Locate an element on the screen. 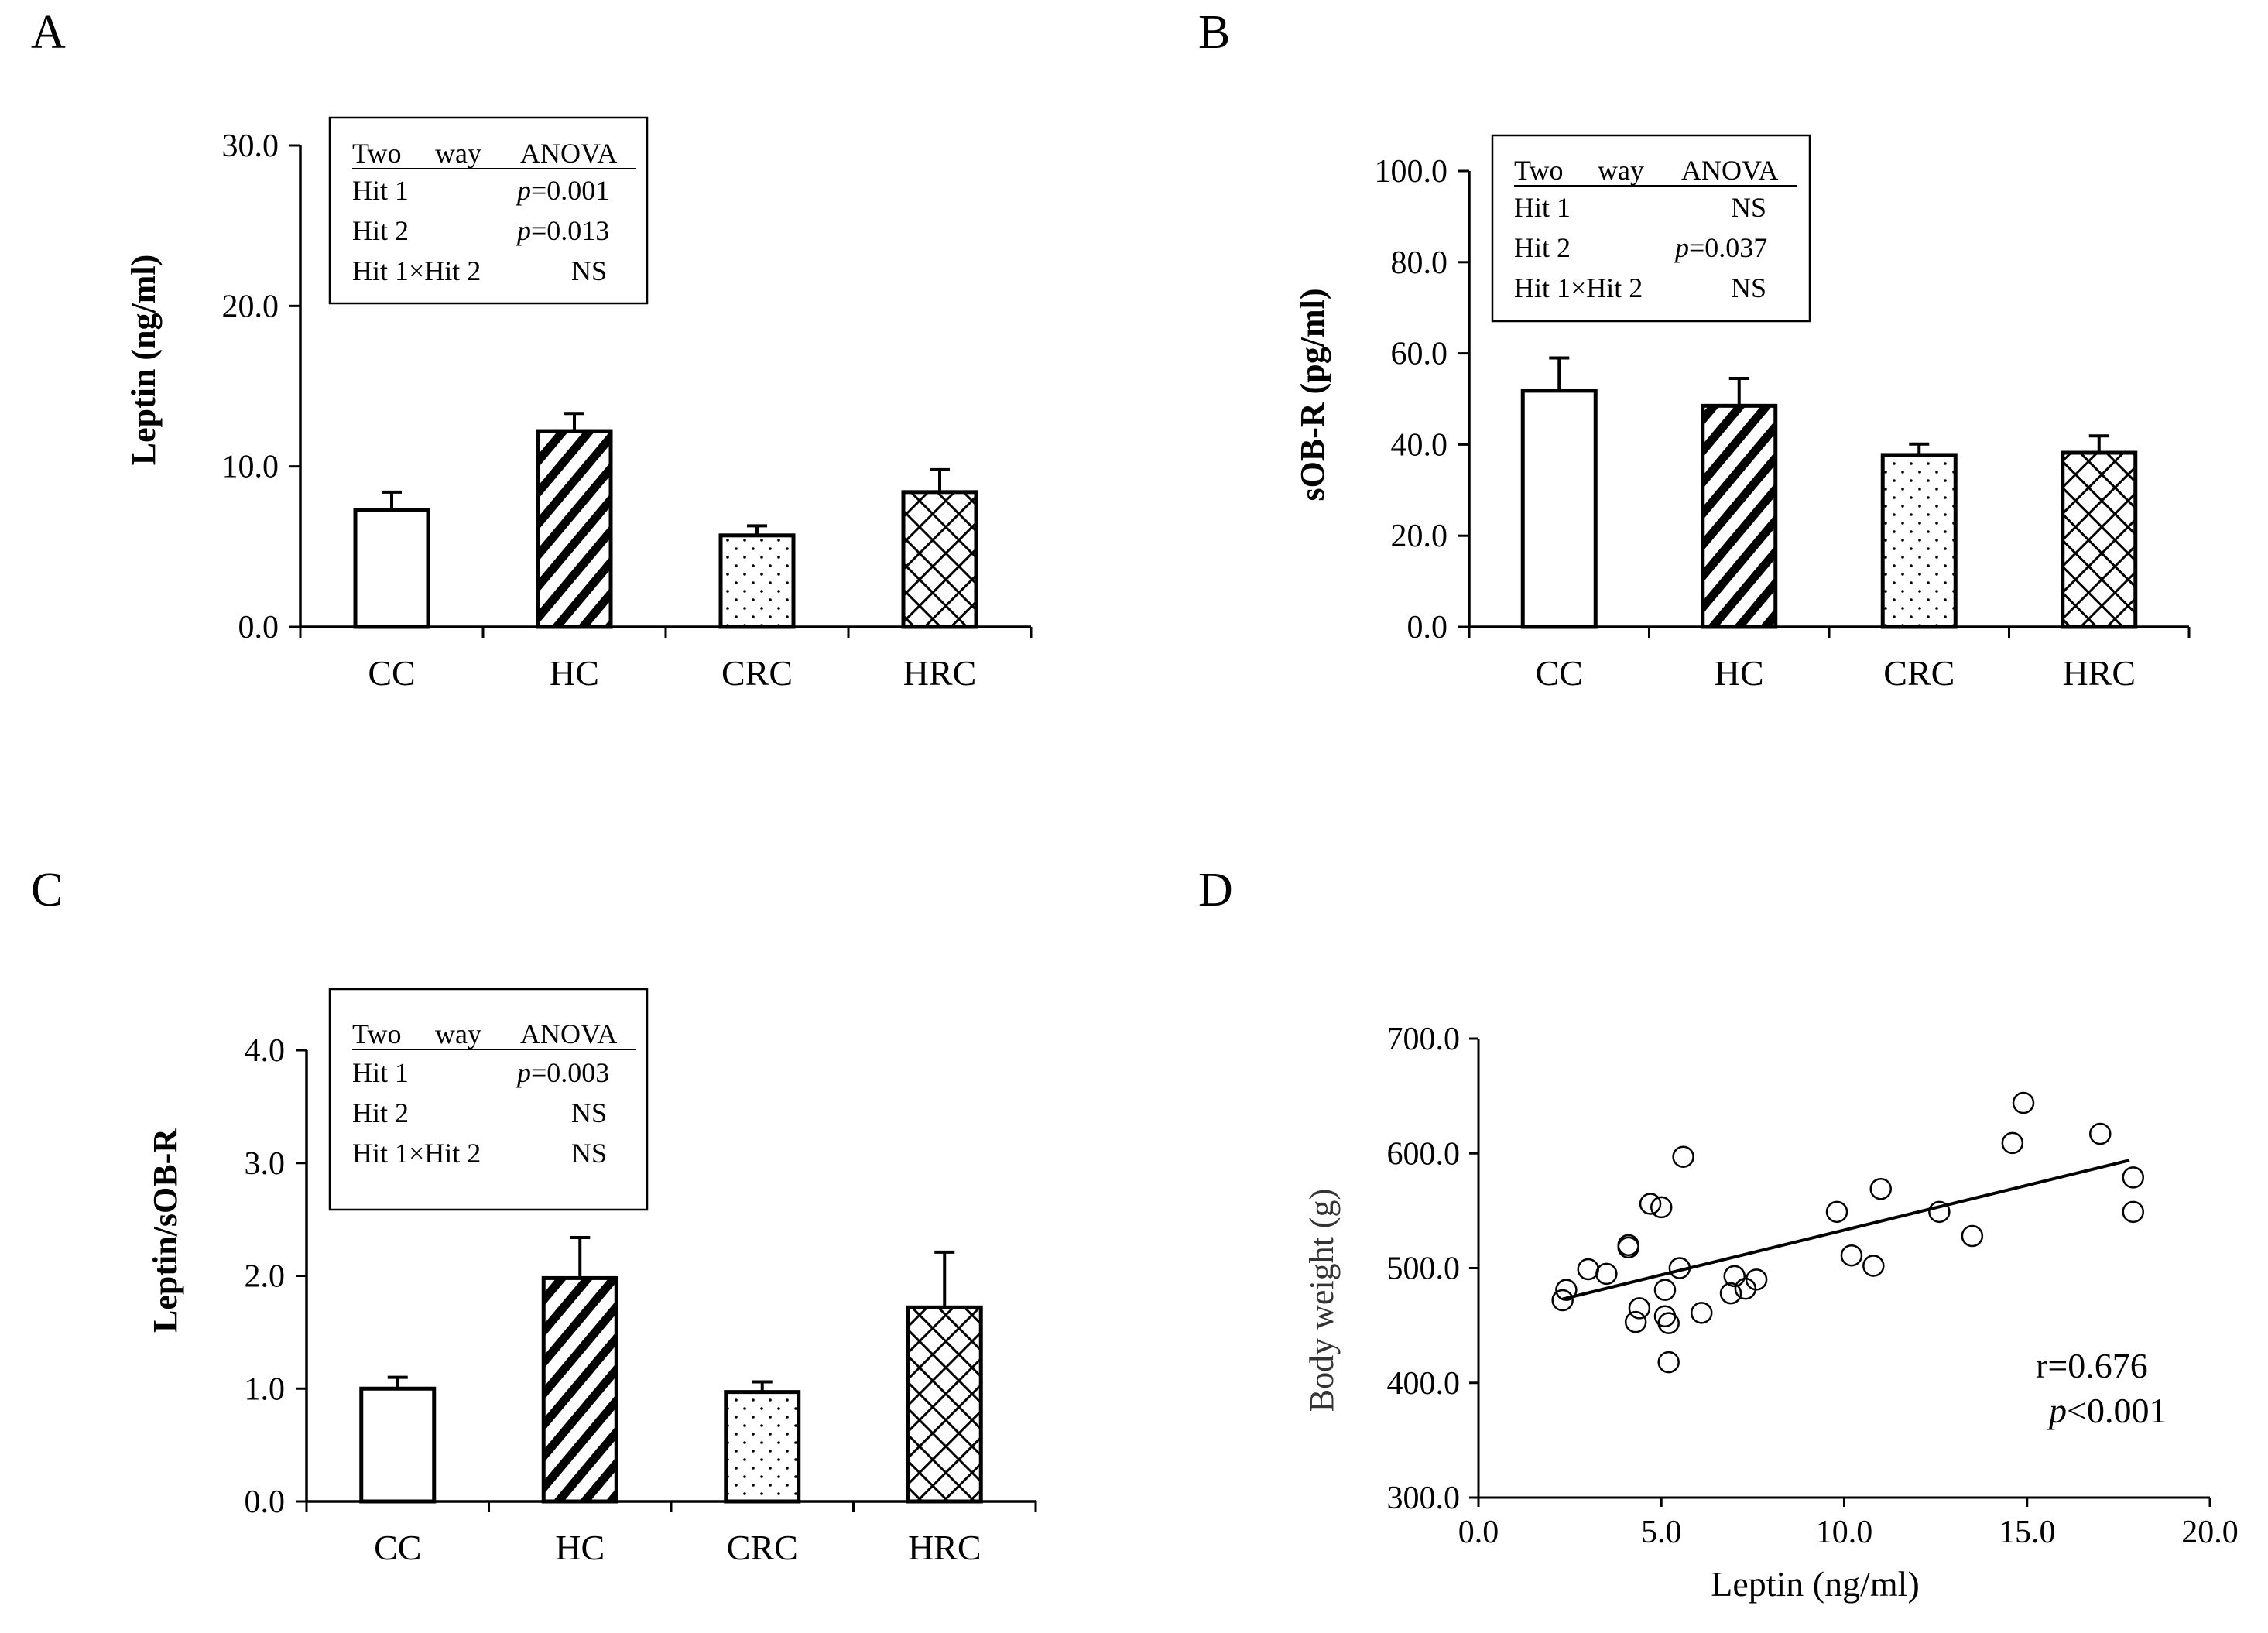  y-tick-label: 80.0 is located at coordinates (1419, 263).